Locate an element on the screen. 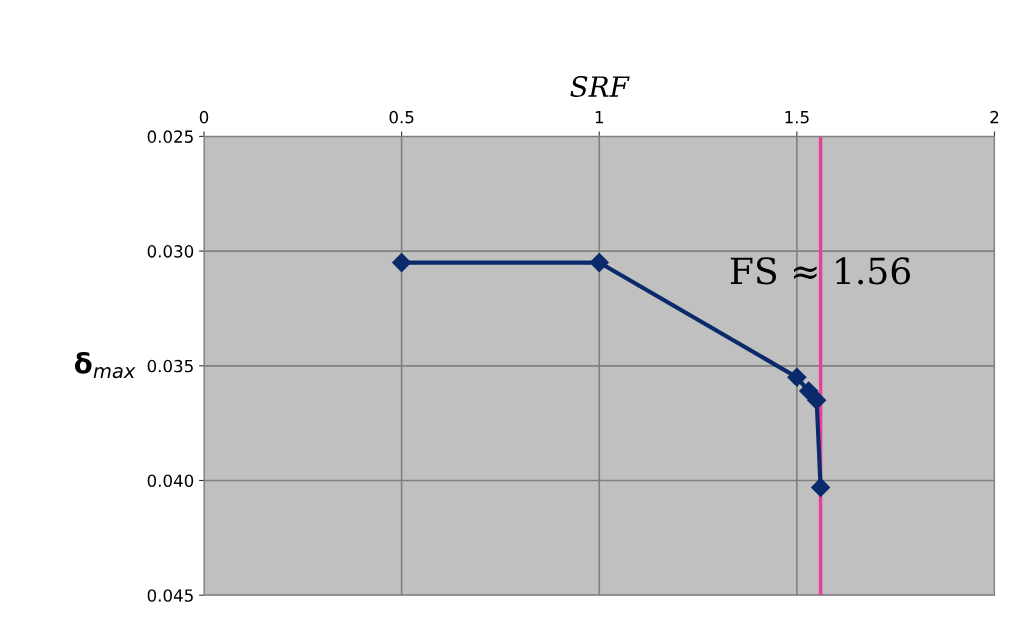  y-tick-label: 0.025 is located at coordinates (170, 136).